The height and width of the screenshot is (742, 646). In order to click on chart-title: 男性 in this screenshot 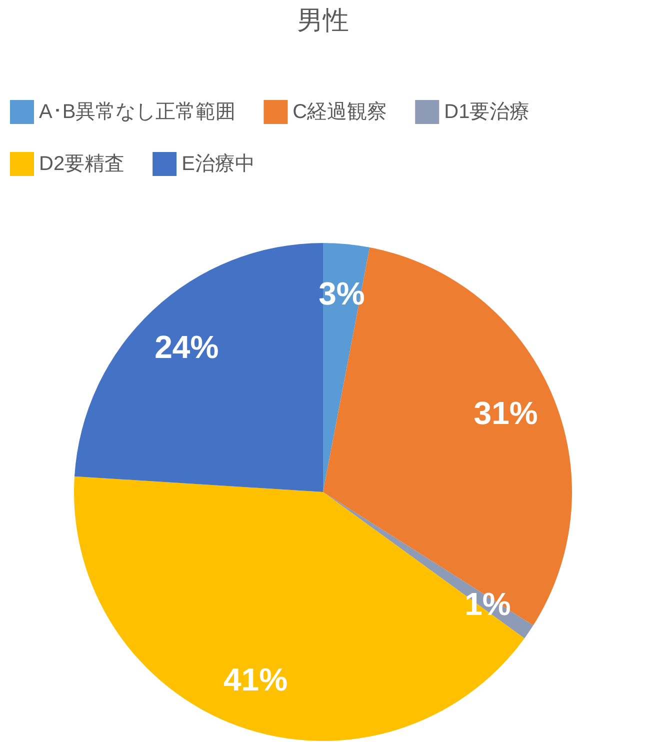, I will do `click(323, 20)`.